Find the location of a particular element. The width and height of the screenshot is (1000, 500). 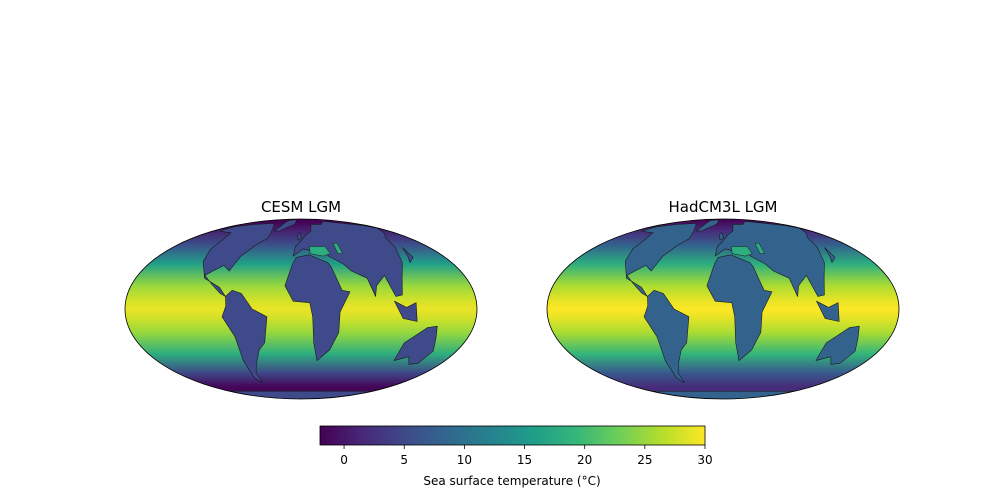

colorbar-gradient is located at coordinates (512, 435).